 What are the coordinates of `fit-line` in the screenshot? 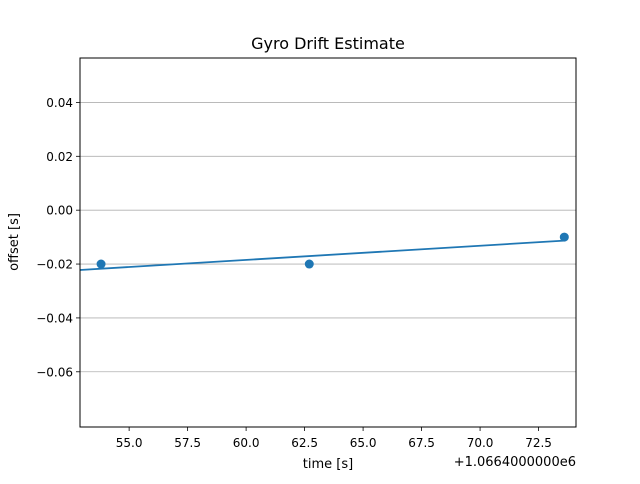 It's located at (322, 255).